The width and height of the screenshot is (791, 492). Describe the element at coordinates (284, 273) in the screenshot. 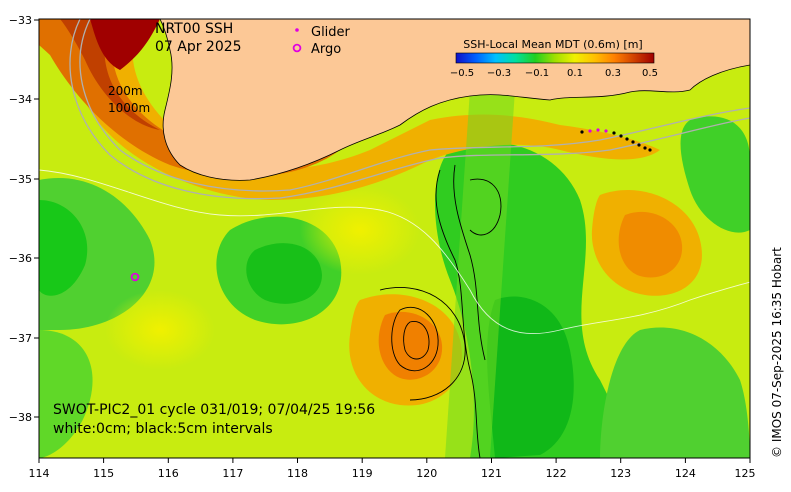

I see `ssh-region-118-core` at that location.